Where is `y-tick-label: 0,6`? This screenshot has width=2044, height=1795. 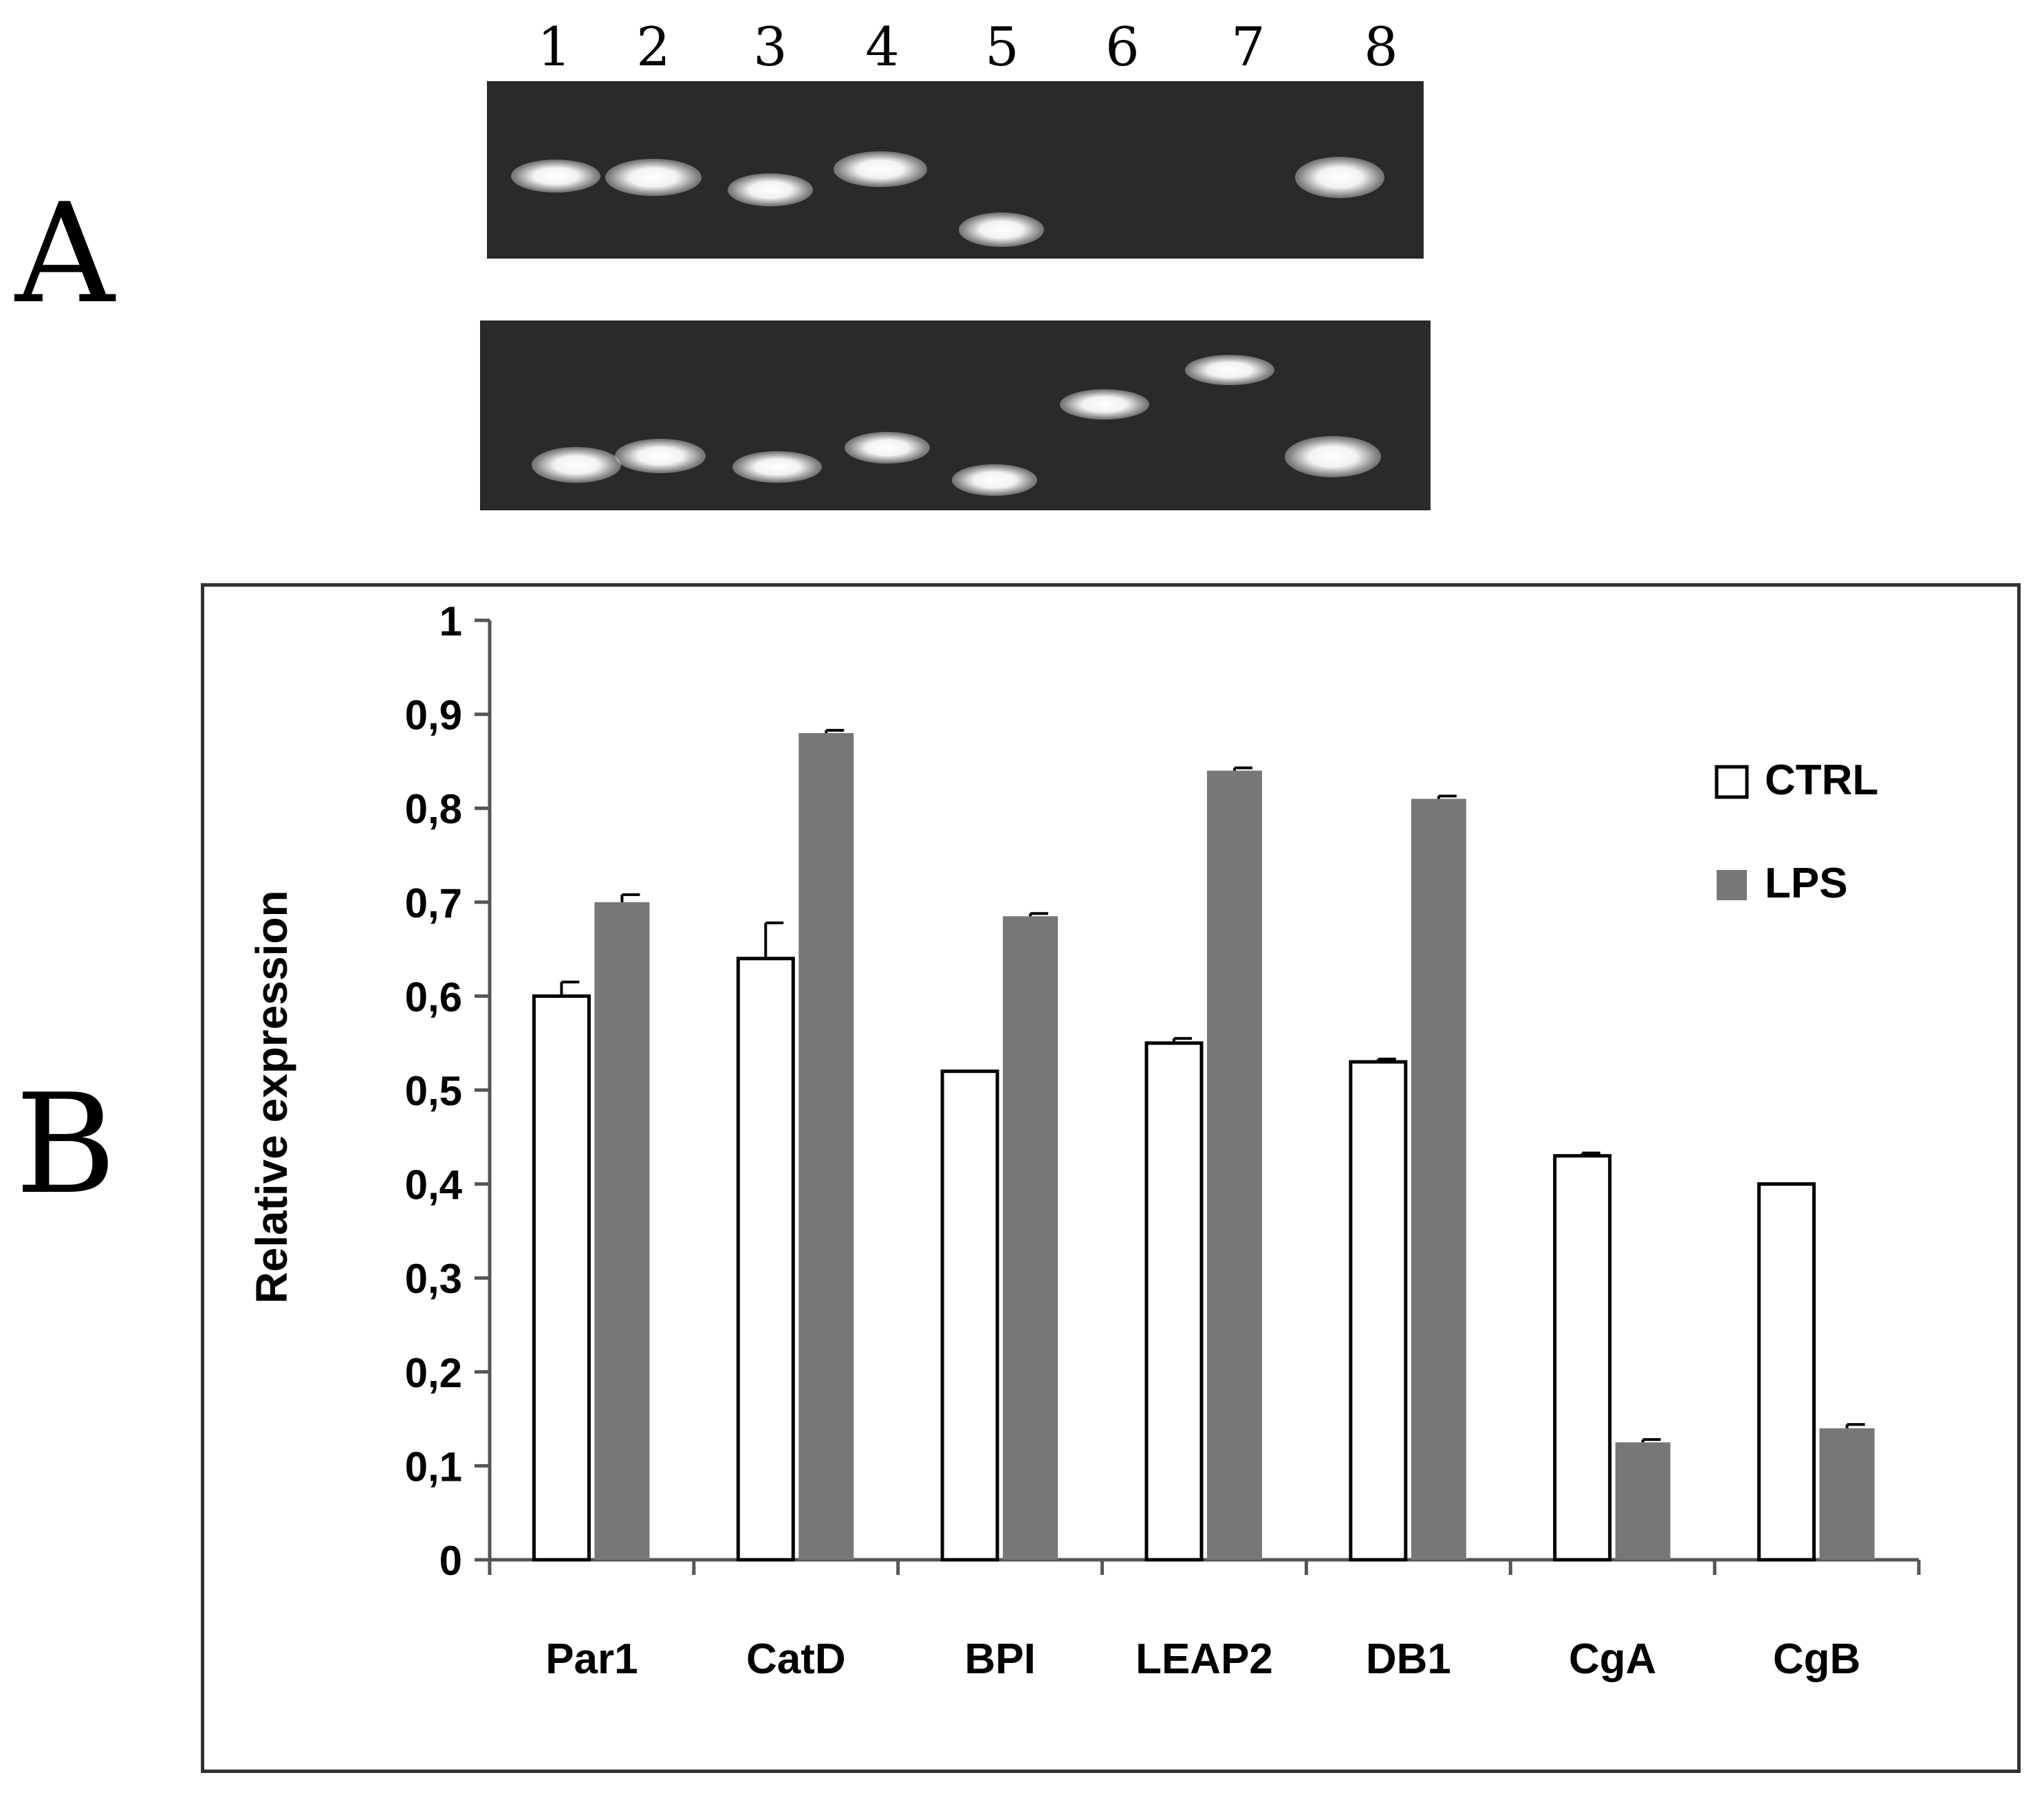 y-tick-label: 0,6 is located at coordinates (433, 997).